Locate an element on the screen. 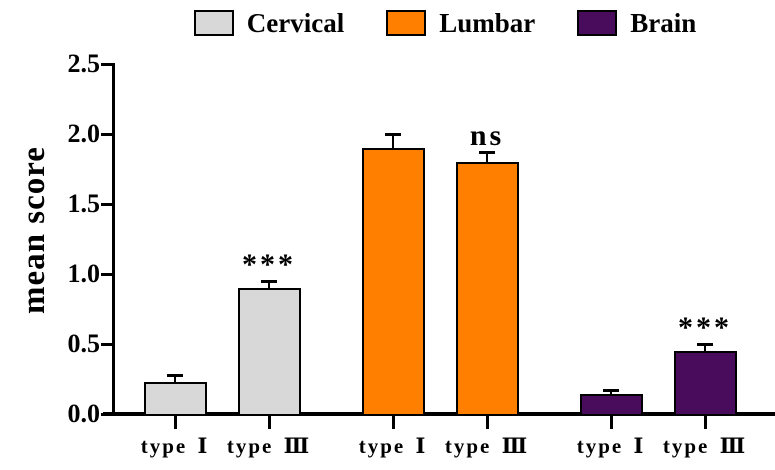 Image resolution: width=775 pixels, height=470 pixels. x-axis-line is located at coordinates (439, 414).